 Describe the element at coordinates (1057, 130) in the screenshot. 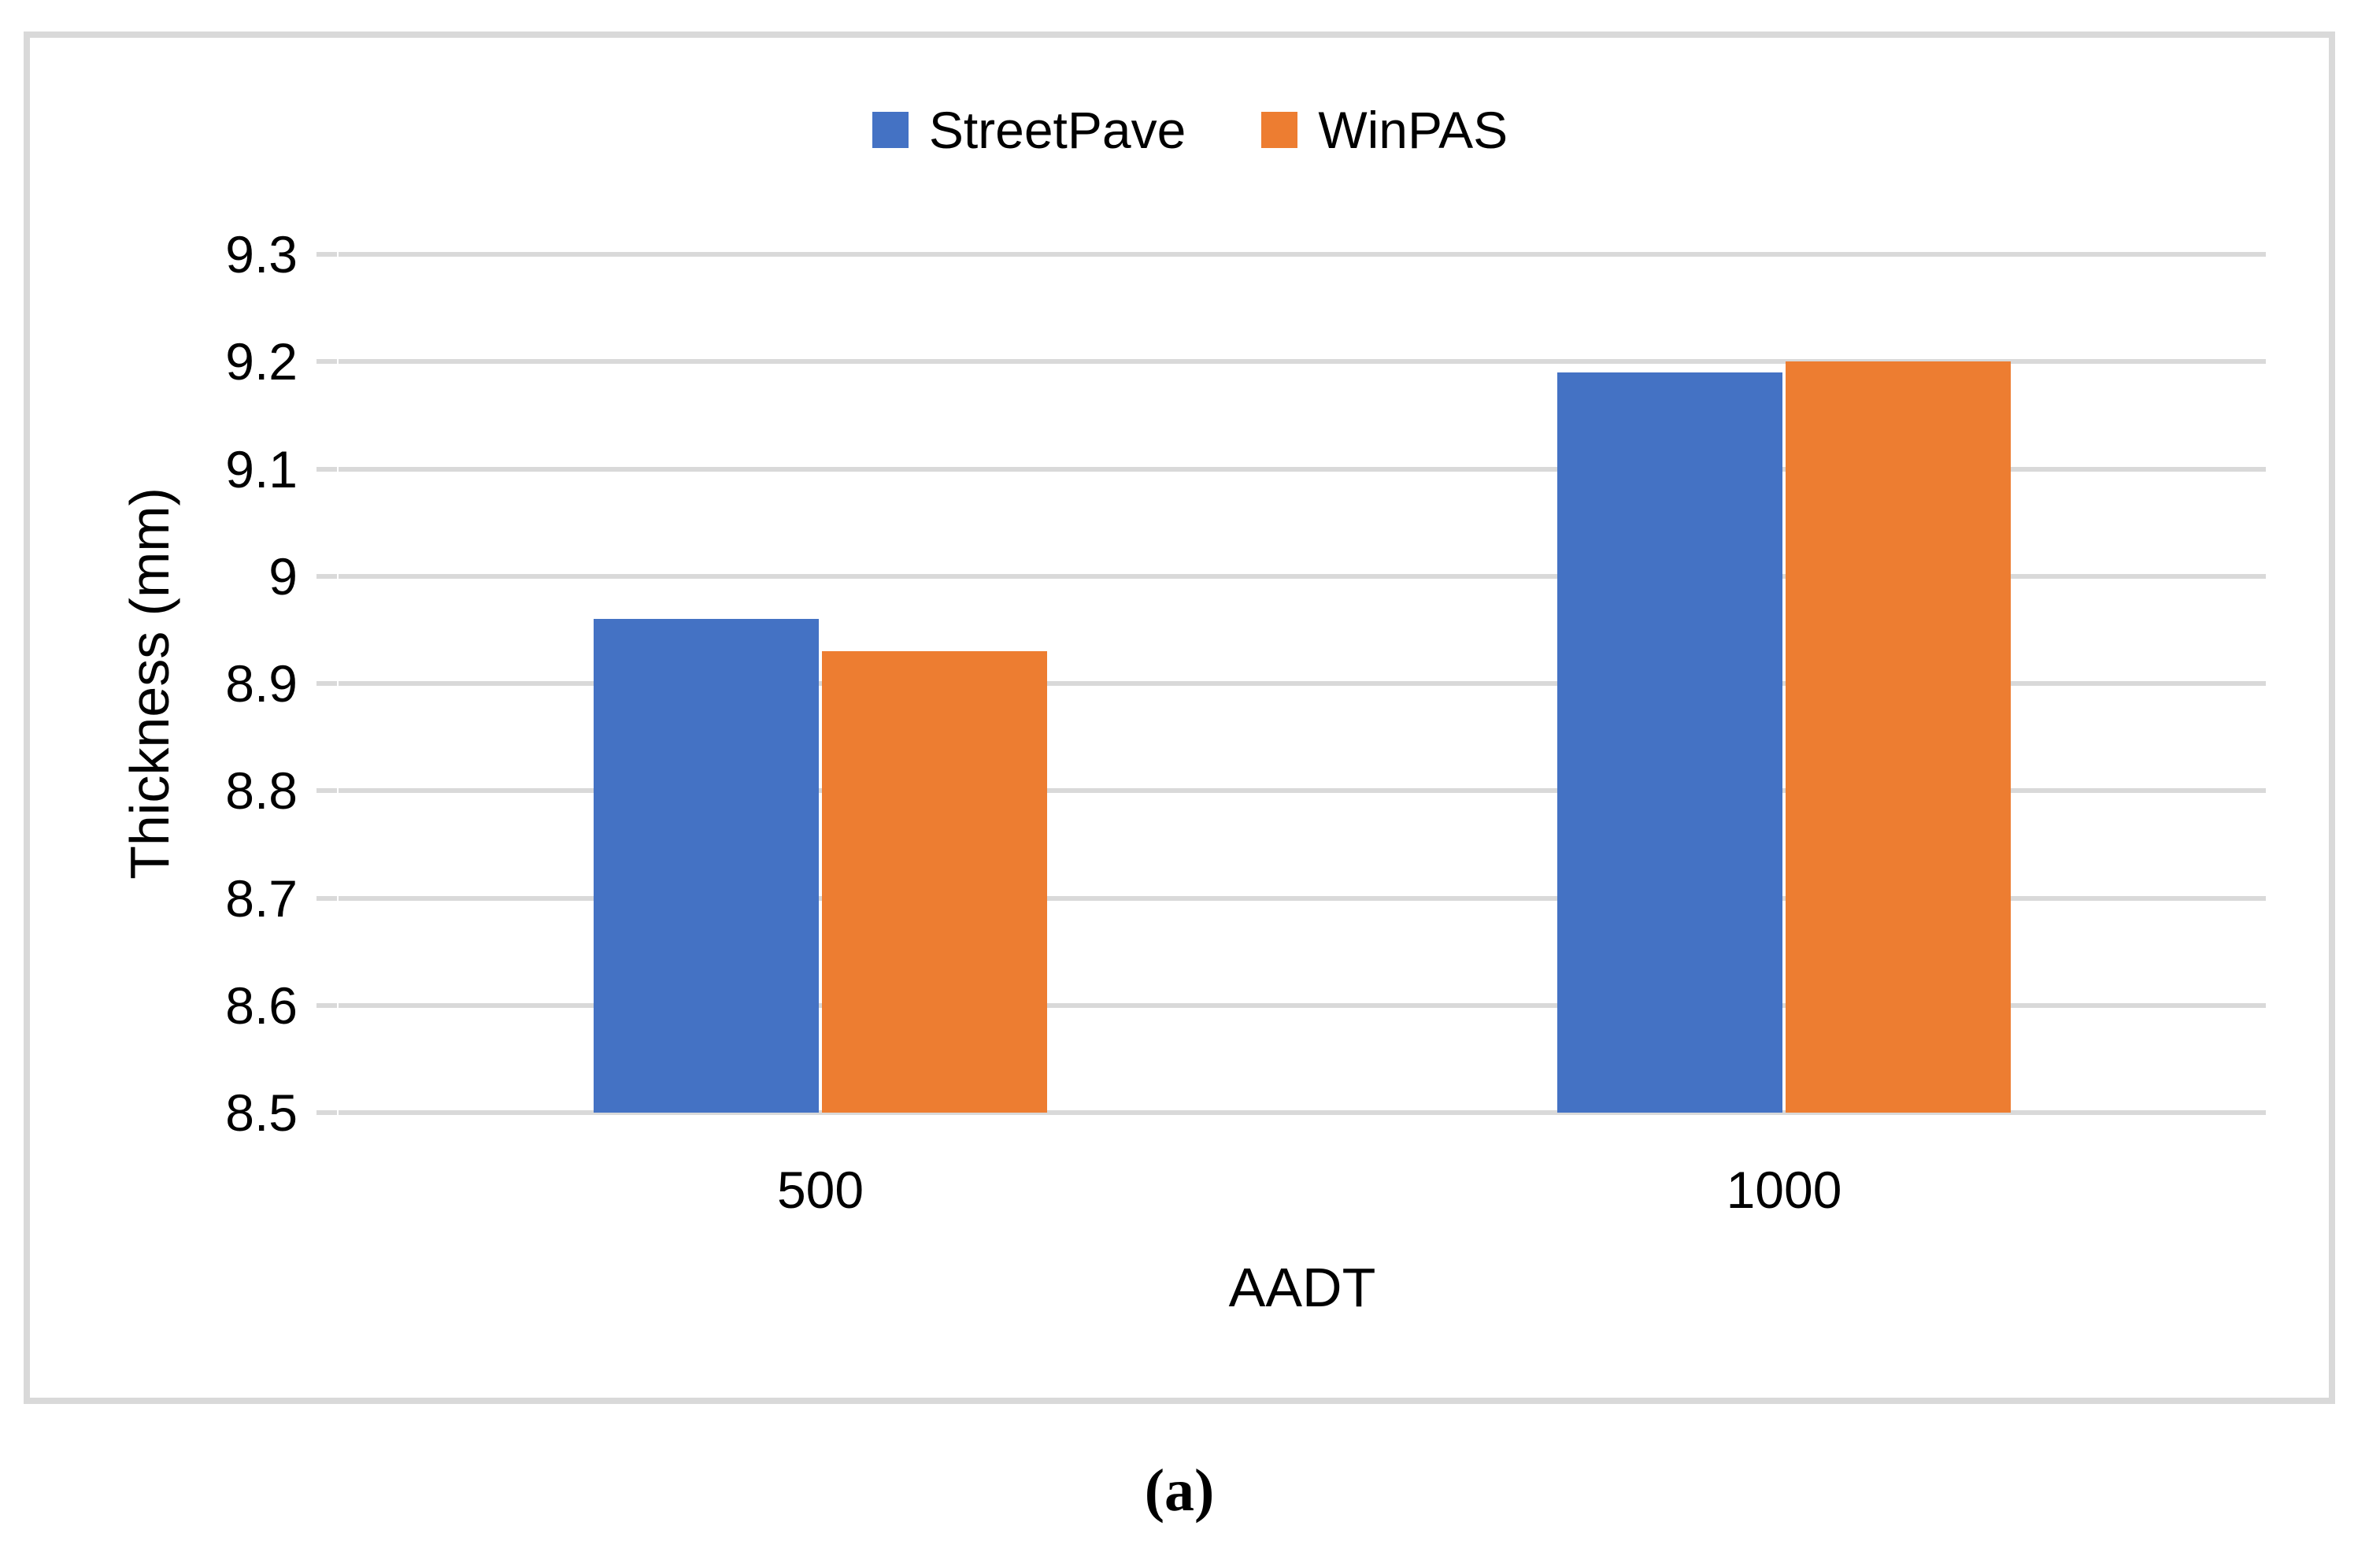

I see `legend-label: StreetPave` at that location.